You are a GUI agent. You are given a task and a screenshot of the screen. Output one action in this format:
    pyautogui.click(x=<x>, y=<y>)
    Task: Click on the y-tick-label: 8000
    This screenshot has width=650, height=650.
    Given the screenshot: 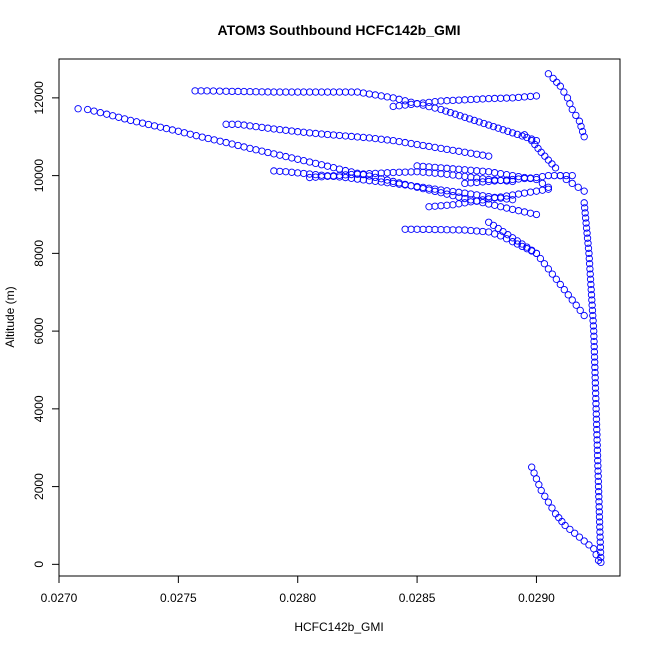 What is the action you would take?
    pyautogui.click(x=39, y=253)
    